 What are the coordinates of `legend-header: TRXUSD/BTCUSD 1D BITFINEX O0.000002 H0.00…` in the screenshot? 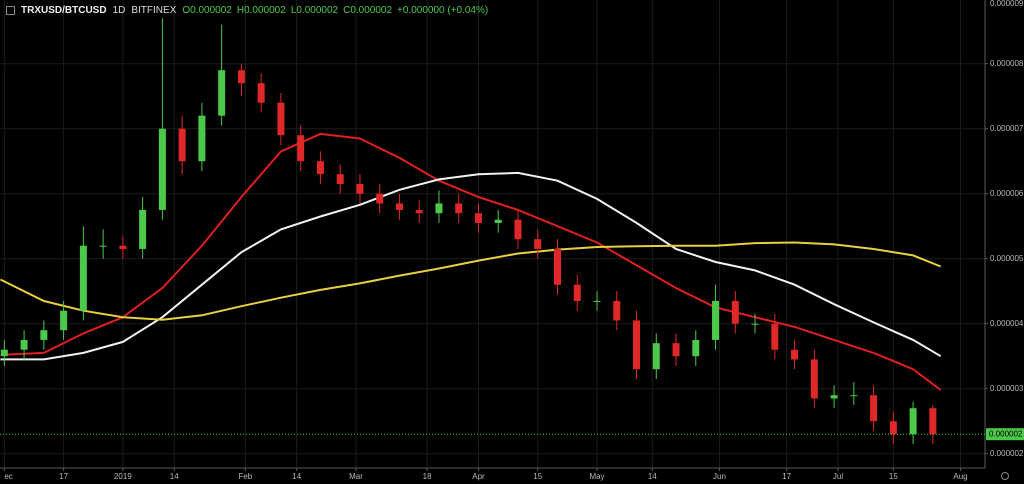 It's located at (247, 10).